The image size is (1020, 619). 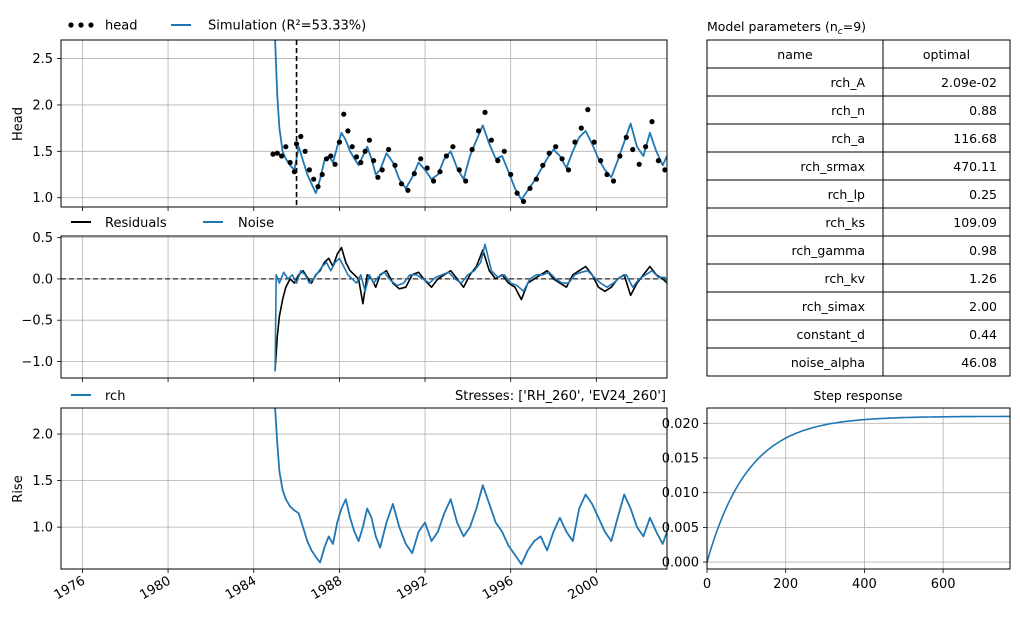 What do you see at coordinates (42, 238) in the screenshot?
I see `res-ytick-label: 0.5` at bounding box center [42, 238].